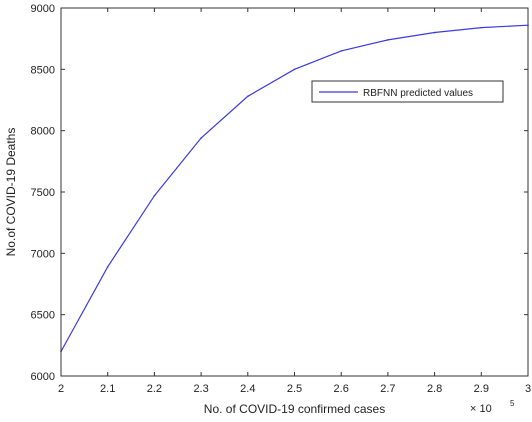 The width and height of the screenshot is (532, 422). Describe the element at coordinates (154, 389) in the screenshot. I see `x-tick-label: 2.2` at that location.